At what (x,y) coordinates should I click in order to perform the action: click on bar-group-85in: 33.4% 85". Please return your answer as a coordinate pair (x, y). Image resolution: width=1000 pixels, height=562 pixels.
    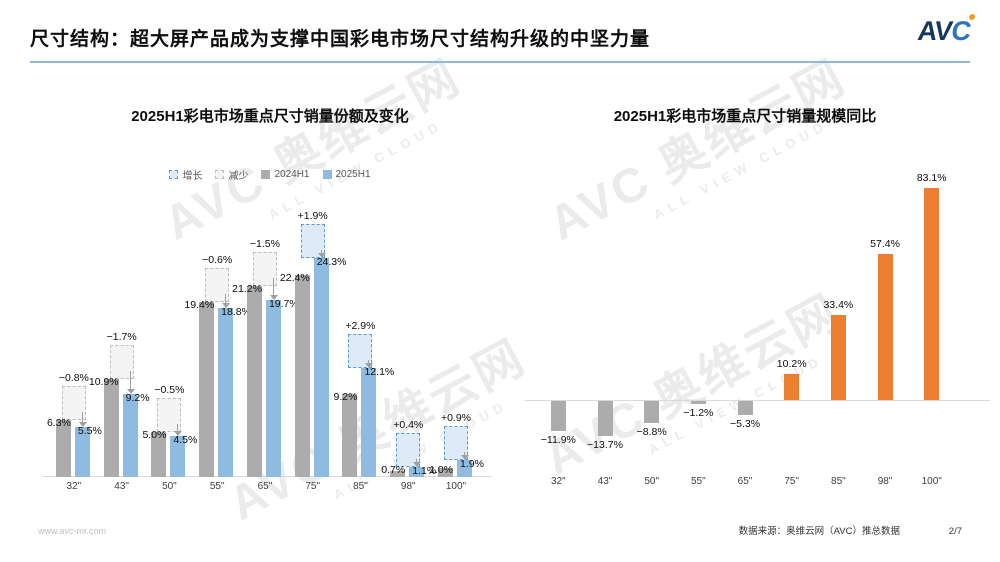
    Looking at the image, I should click on (838, 328).